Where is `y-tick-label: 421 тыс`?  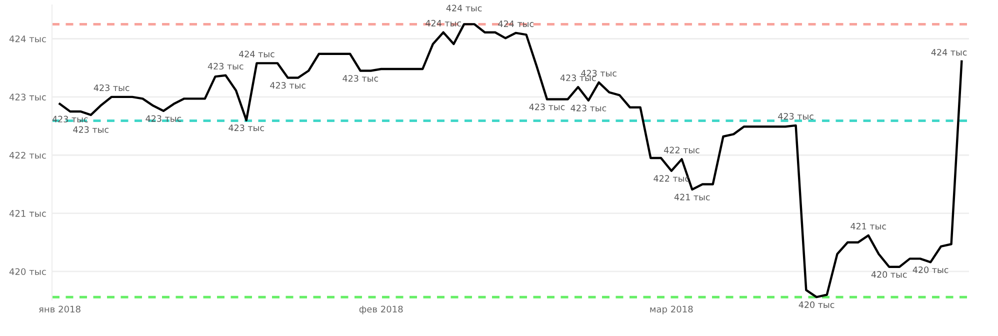 y-tick-label: 421 тыс is located at coordinates (27, 213).